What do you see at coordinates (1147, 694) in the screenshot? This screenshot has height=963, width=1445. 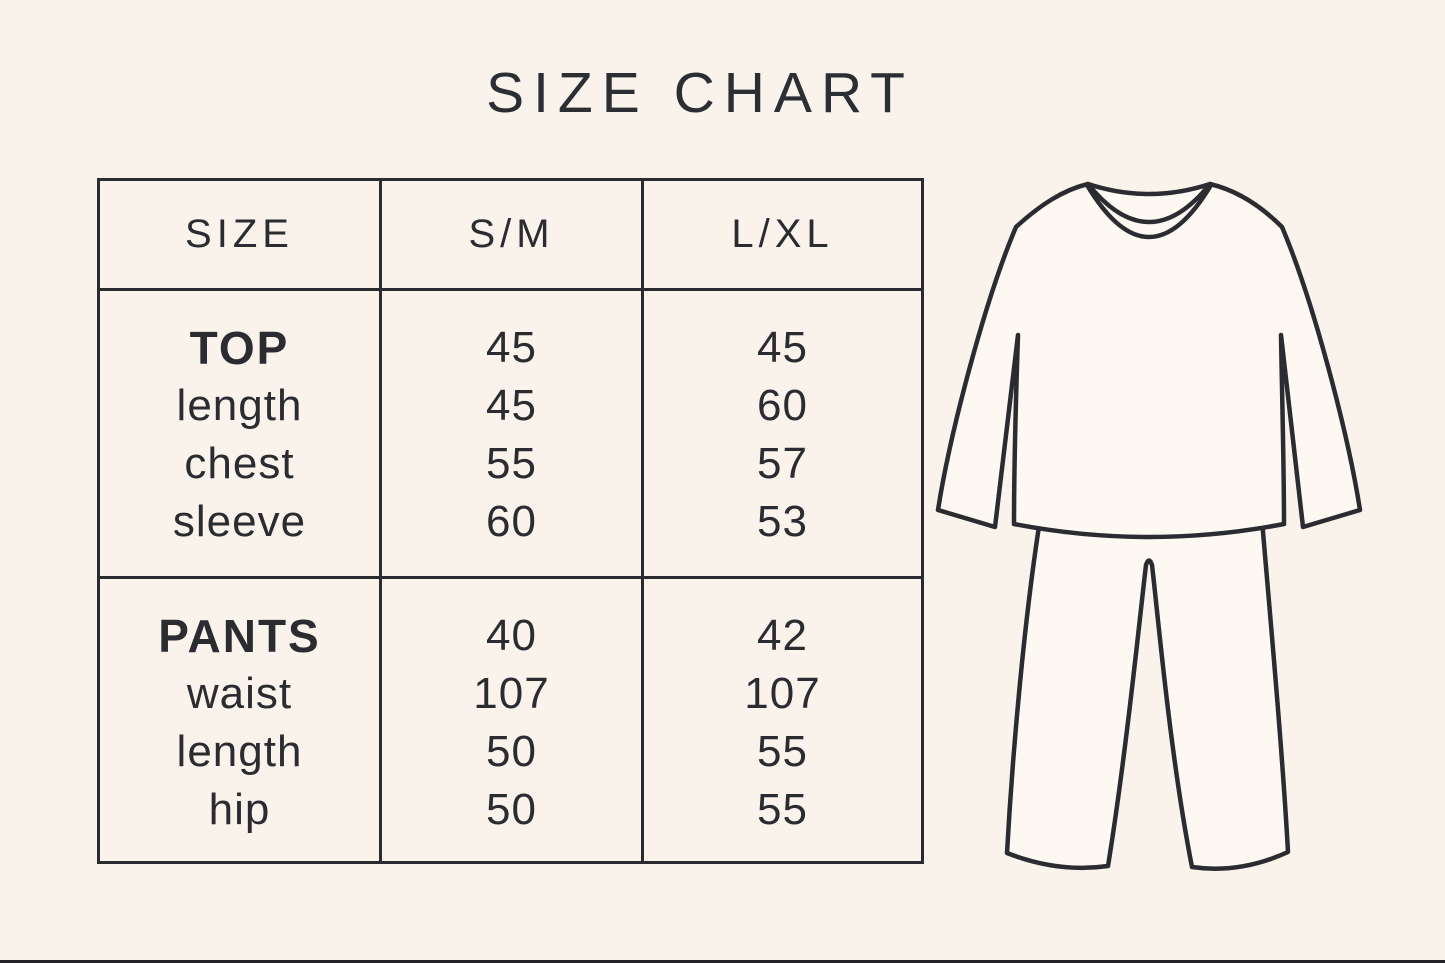 I see `pajama-pants-outline` at bounding box center [1147, 694].